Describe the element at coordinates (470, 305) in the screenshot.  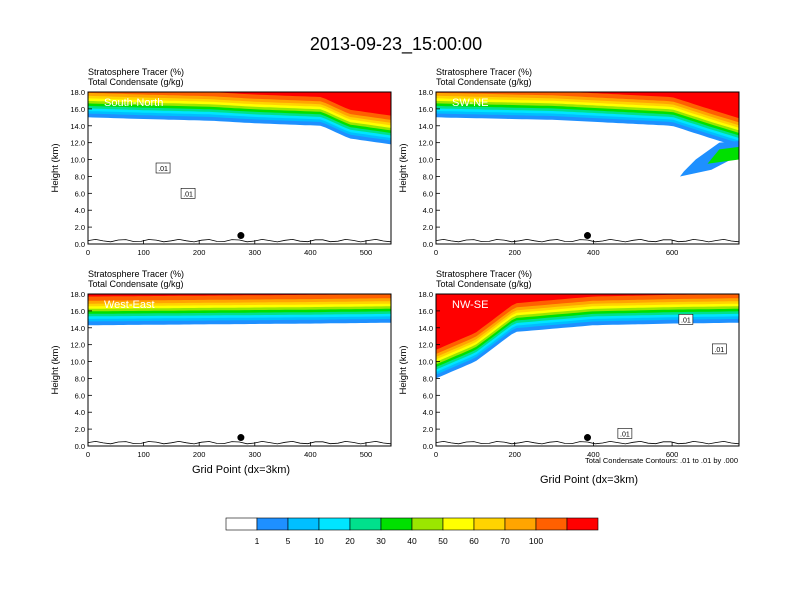
I see `panel-label: NW-SE` at that location.